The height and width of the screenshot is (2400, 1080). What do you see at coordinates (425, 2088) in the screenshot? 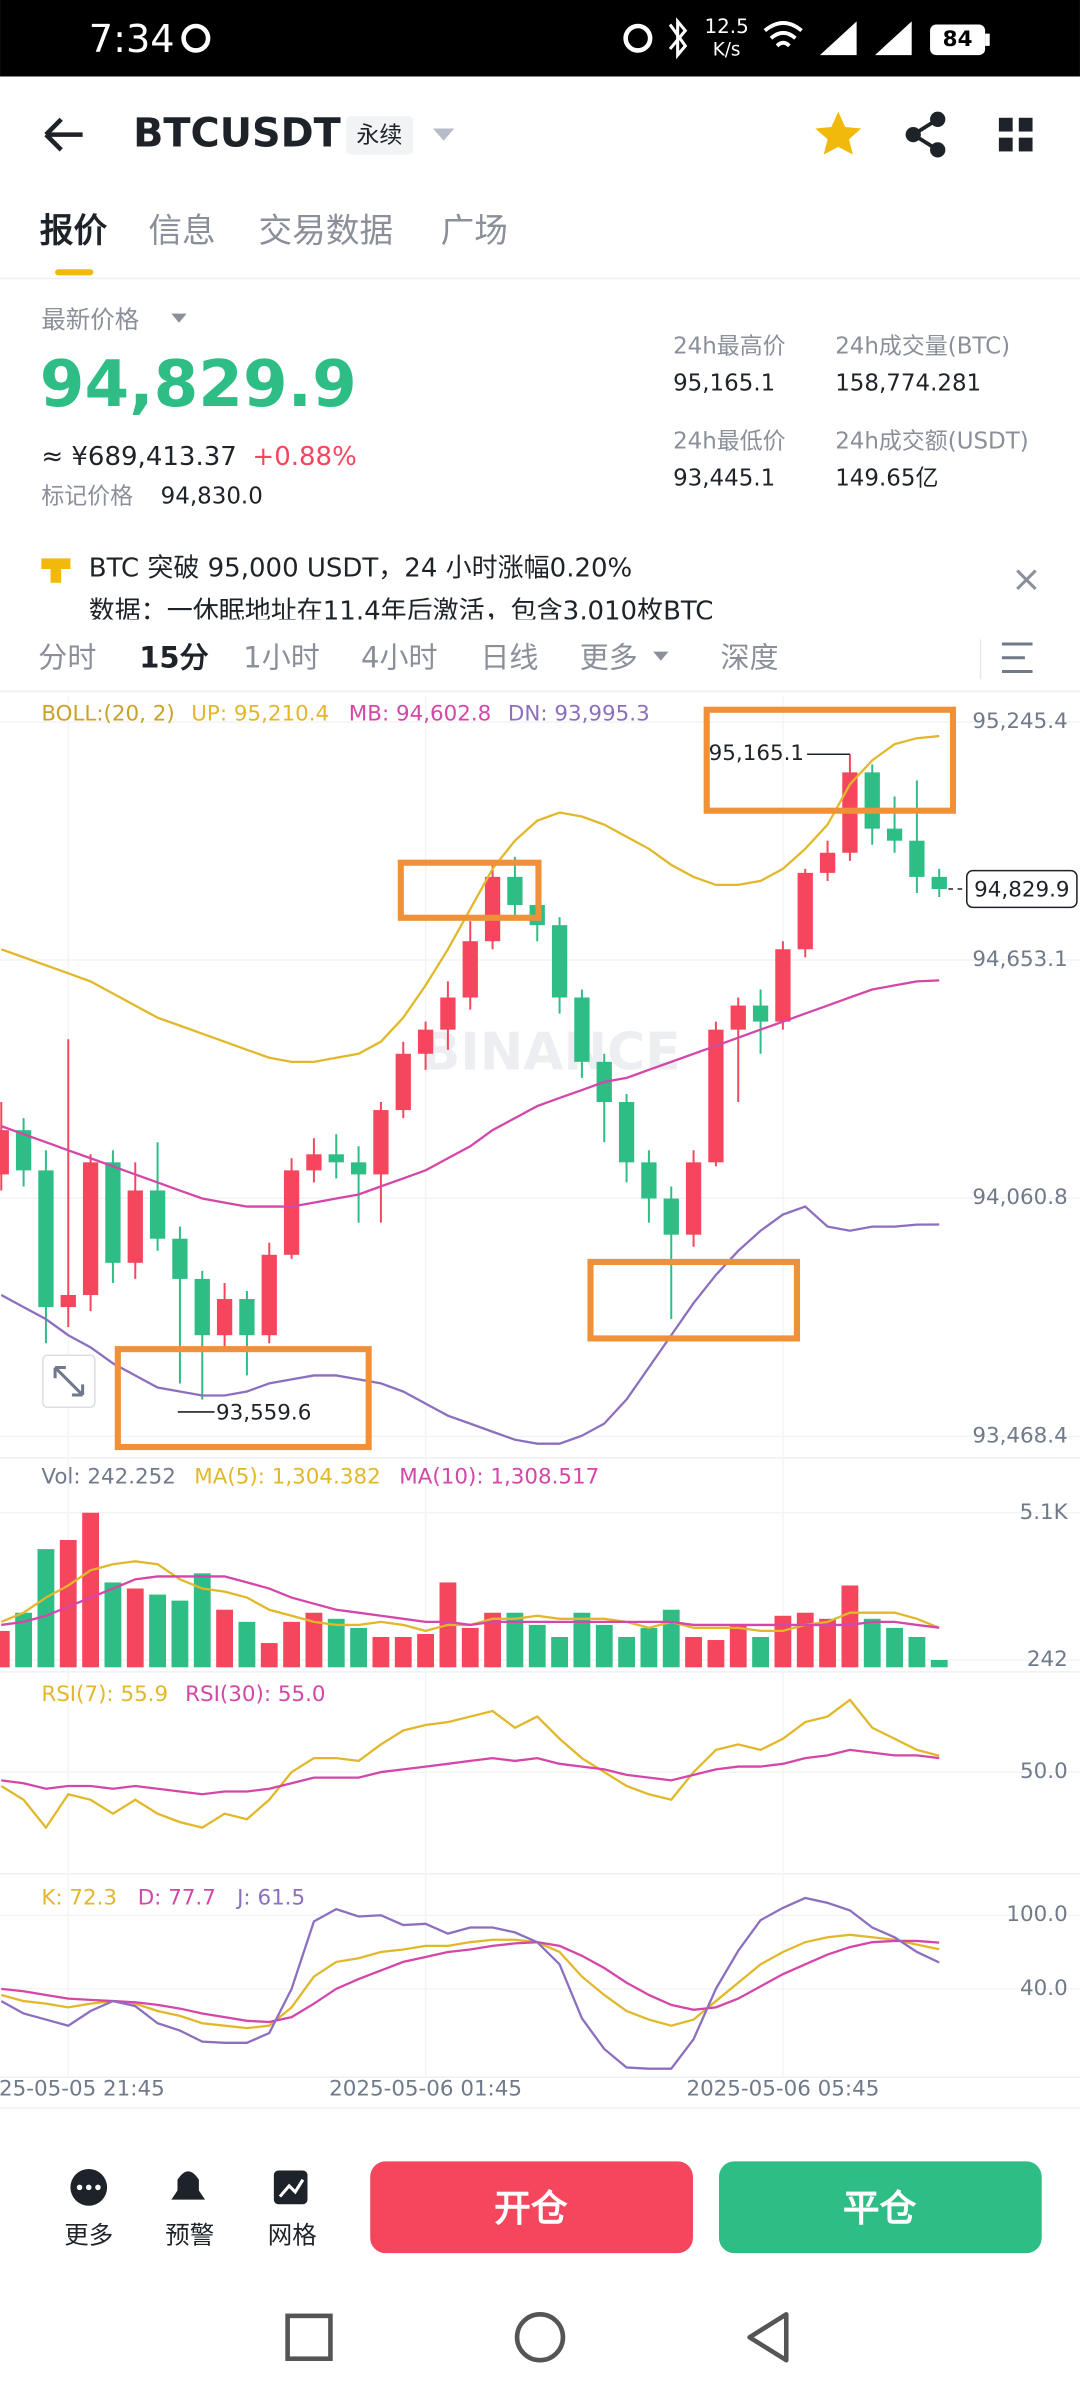
I see `x-tick-label: 2025-05-06 01:45` at bounding box center [425, 2088].